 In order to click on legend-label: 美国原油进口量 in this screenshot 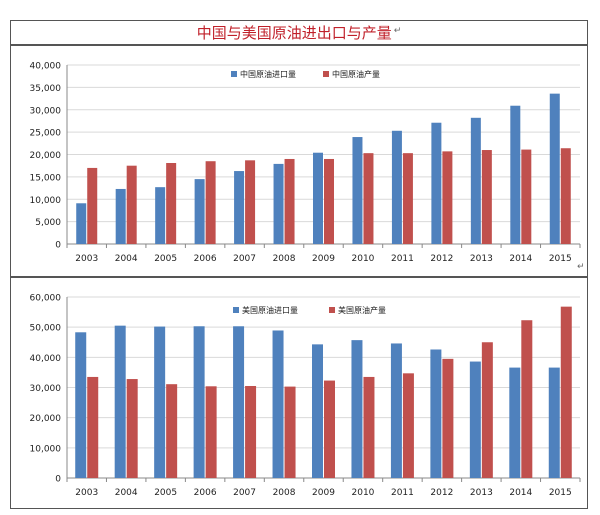, I will do `click(270, 310)`.